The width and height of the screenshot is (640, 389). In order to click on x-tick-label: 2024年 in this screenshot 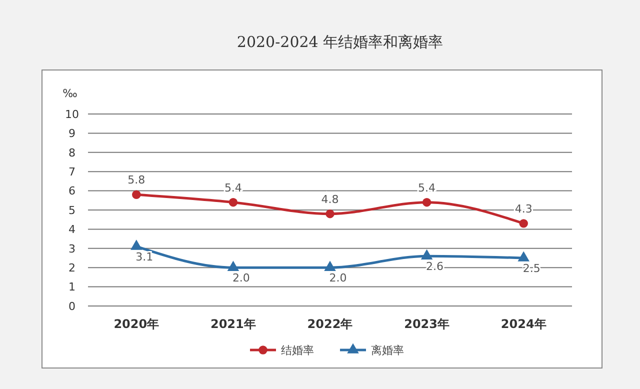, I will do `click(523, 324)`.